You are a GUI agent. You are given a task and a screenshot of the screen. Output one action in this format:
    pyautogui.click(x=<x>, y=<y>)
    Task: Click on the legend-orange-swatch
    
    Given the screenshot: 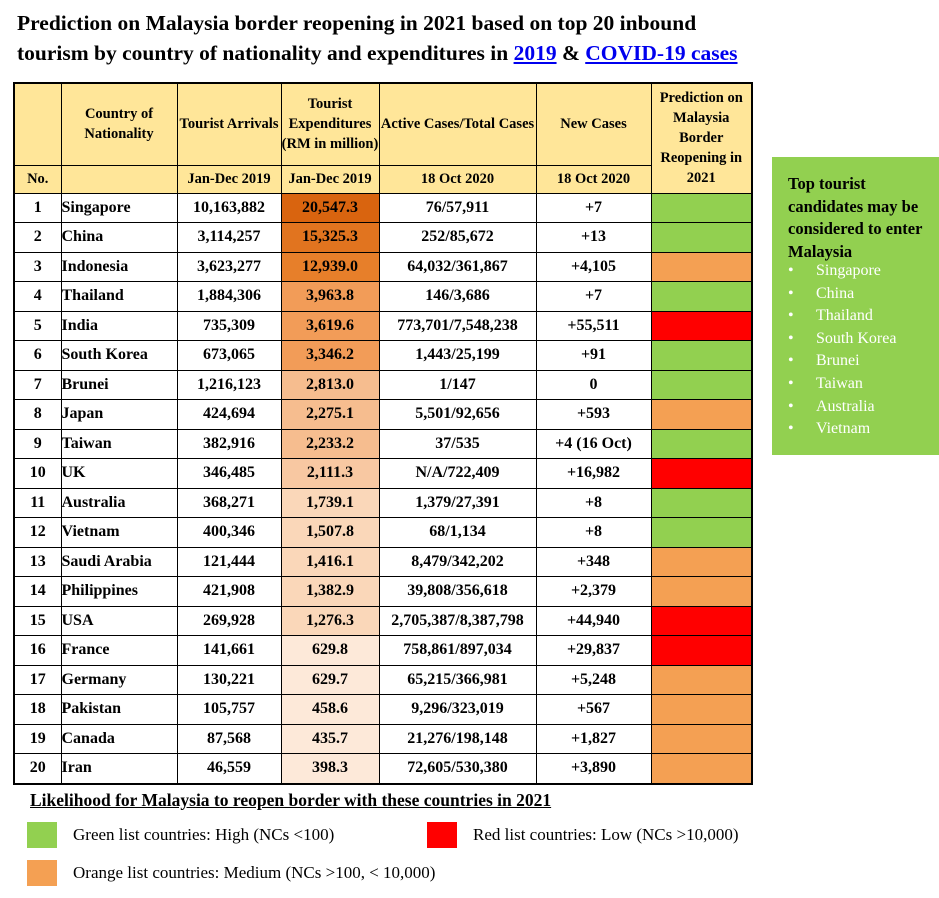 What is the action you would take?
    pyautogui.click(x=42, y=873)
    